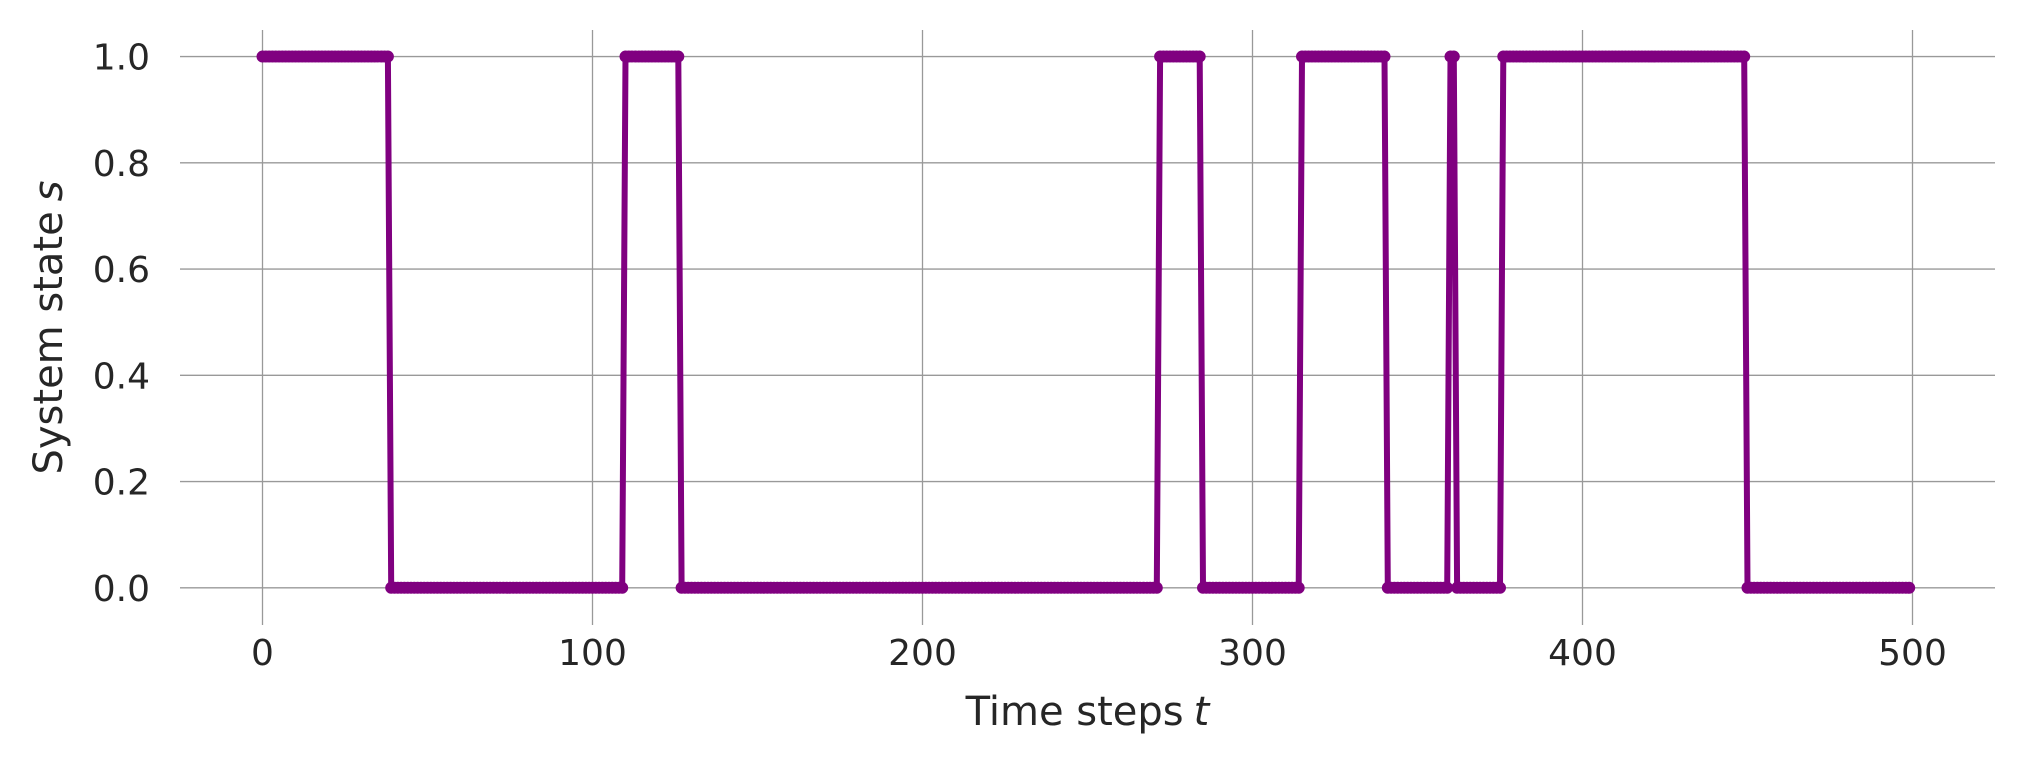 Image resolution: width=2023 pixels, height=767 pixels. What do you see at coordinates (121, 483) in the screenshot?
I see `y-tick-label: 0.2` at bounding box center [121, 483].